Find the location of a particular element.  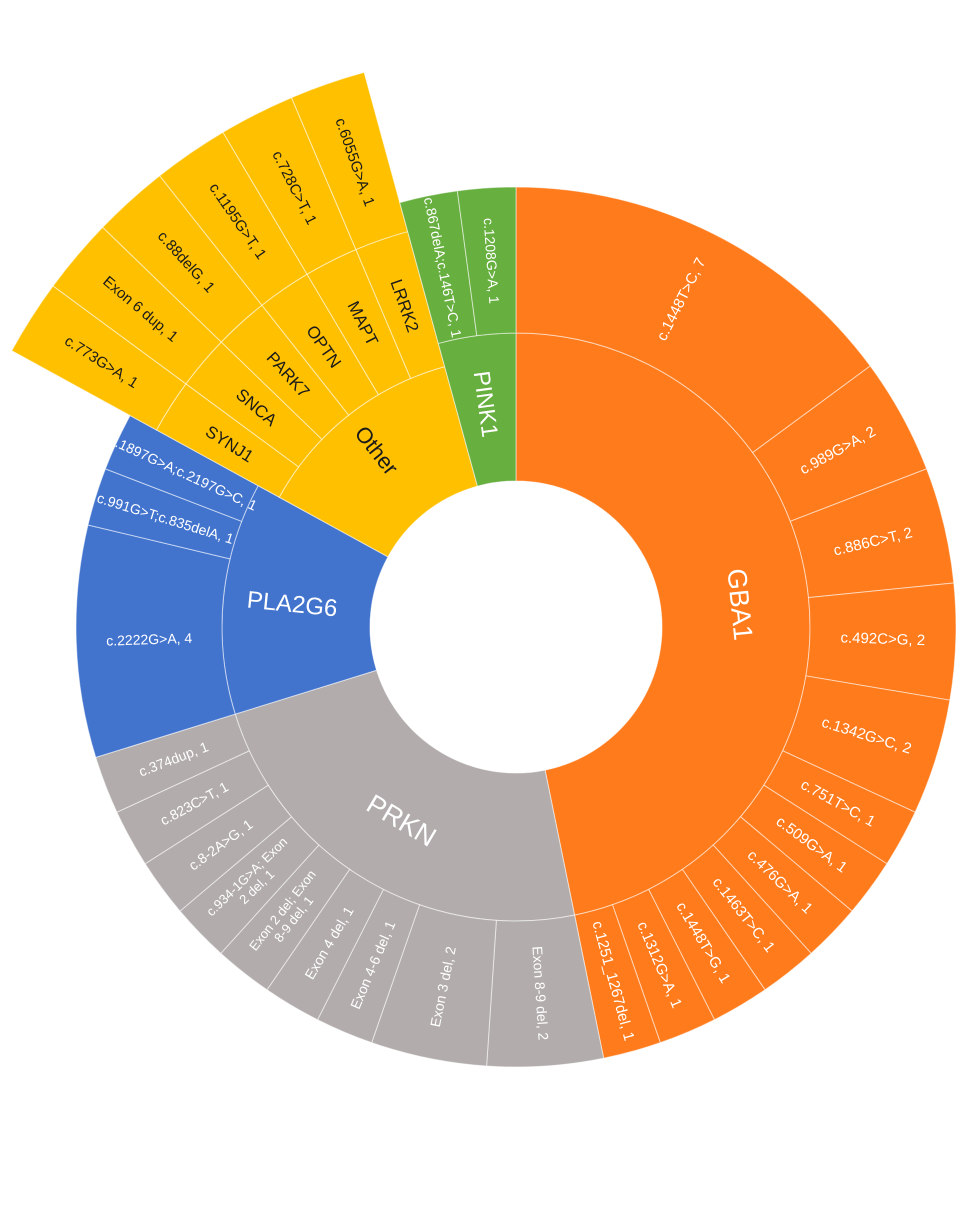

center-hole is located at coordinates (516, 627).